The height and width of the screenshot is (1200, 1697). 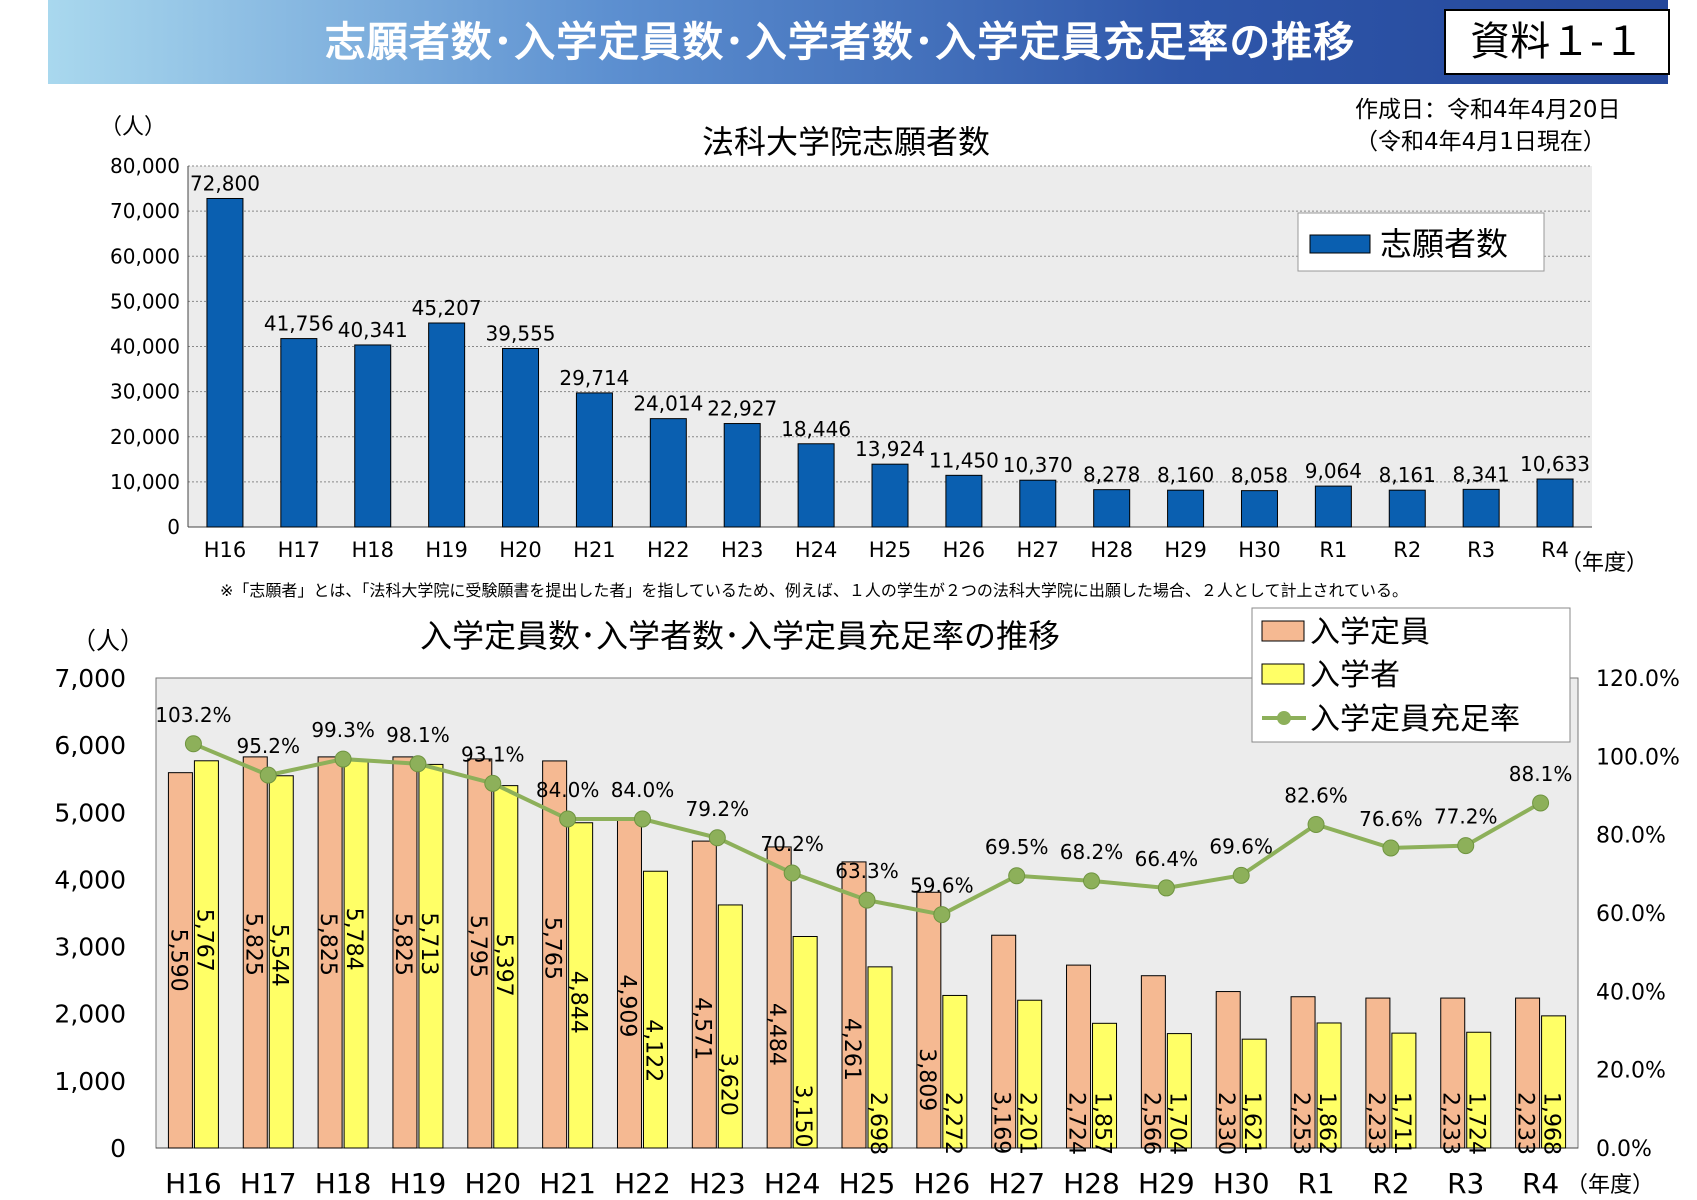 I want to click on y-tick-label: 5,000, so click(x=90, y=812).